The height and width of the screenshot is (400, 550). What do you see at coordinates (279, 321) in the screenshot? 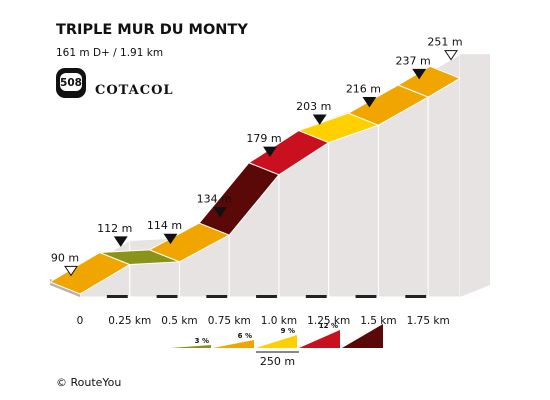
I see `x-tick-label: 1.0 km` at bounding box center [279, 321].